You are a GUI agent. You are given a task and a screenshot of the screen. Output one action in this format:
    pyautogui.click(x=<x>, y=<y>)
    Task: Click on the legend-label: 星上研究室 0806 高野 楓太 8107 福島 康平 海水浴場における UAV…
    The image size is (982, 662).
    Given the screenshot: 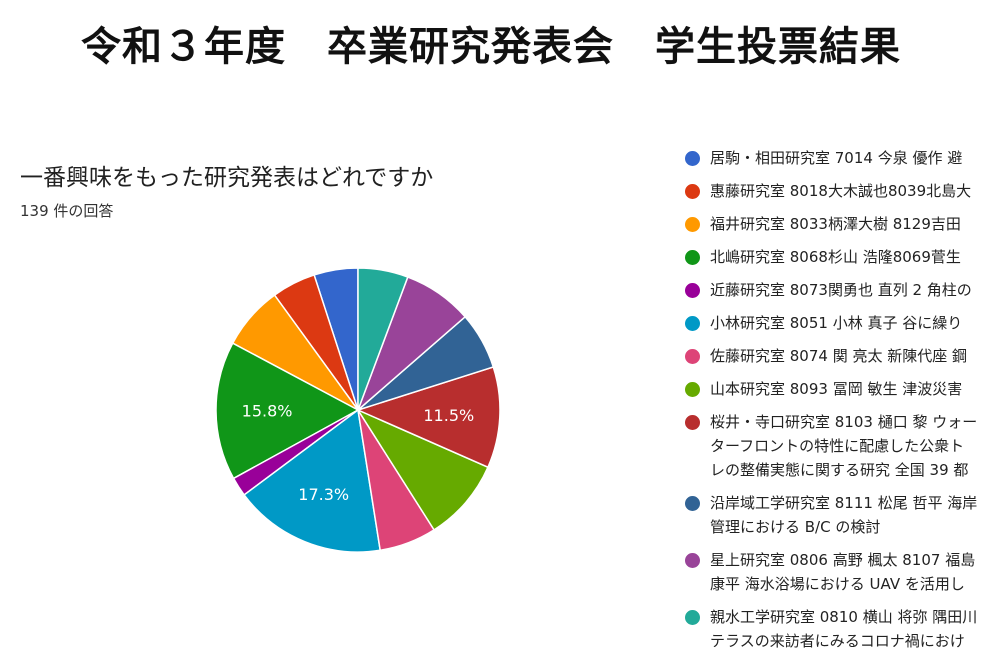 What is the action you would take?
    pyautogui.click(x=843, y=572)
    